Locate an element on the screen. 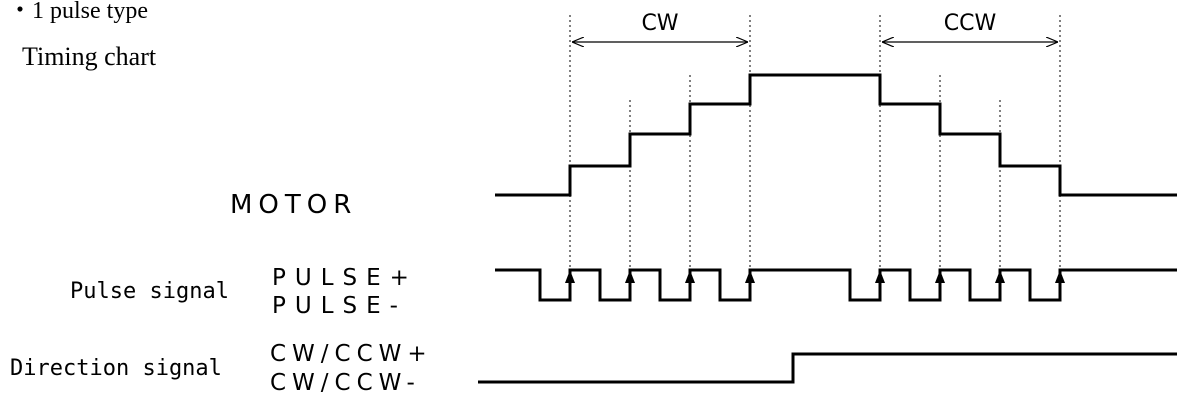  chart-subtitle: Timing chart is located at coordinates (89, 56).